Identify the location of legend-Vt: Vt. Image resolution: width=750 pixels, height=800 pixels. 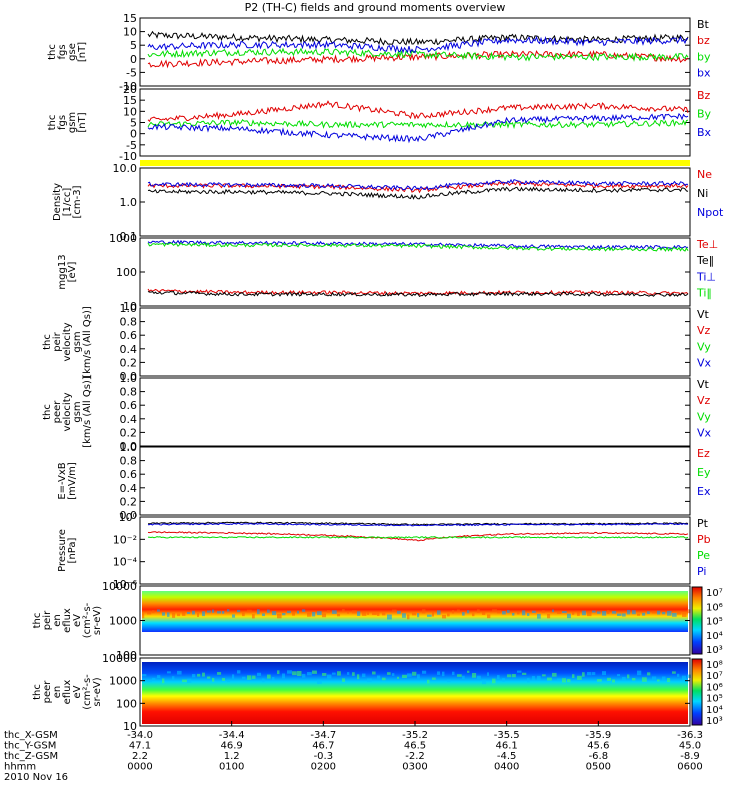
(703, 314).